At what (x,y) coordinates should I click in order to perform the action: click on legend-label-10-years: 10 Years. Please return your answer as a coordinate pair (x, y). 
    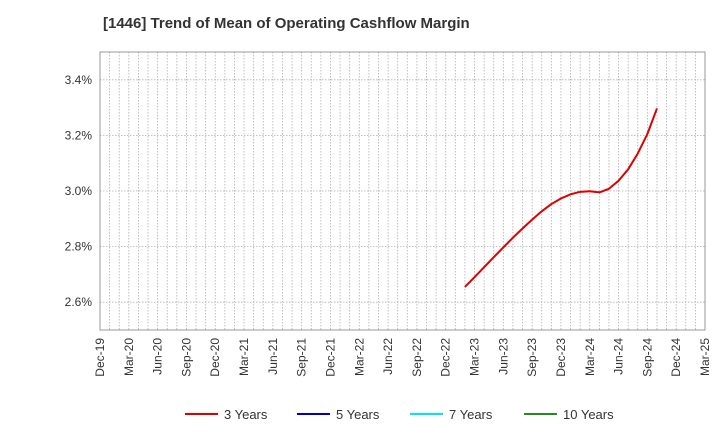
    Looking at the image, I should click on (588, 414).